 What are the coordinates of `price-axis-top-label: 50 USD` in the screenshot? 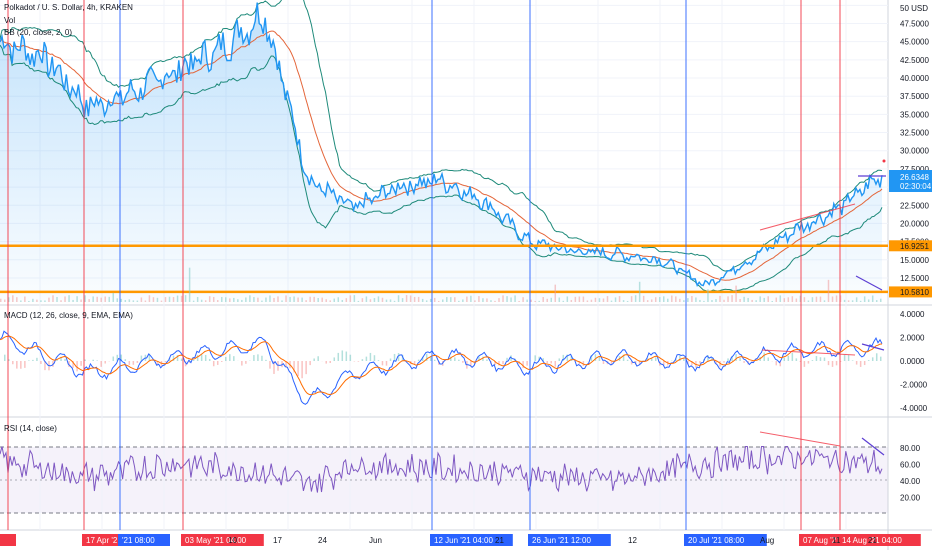 It's located at (914, 8).